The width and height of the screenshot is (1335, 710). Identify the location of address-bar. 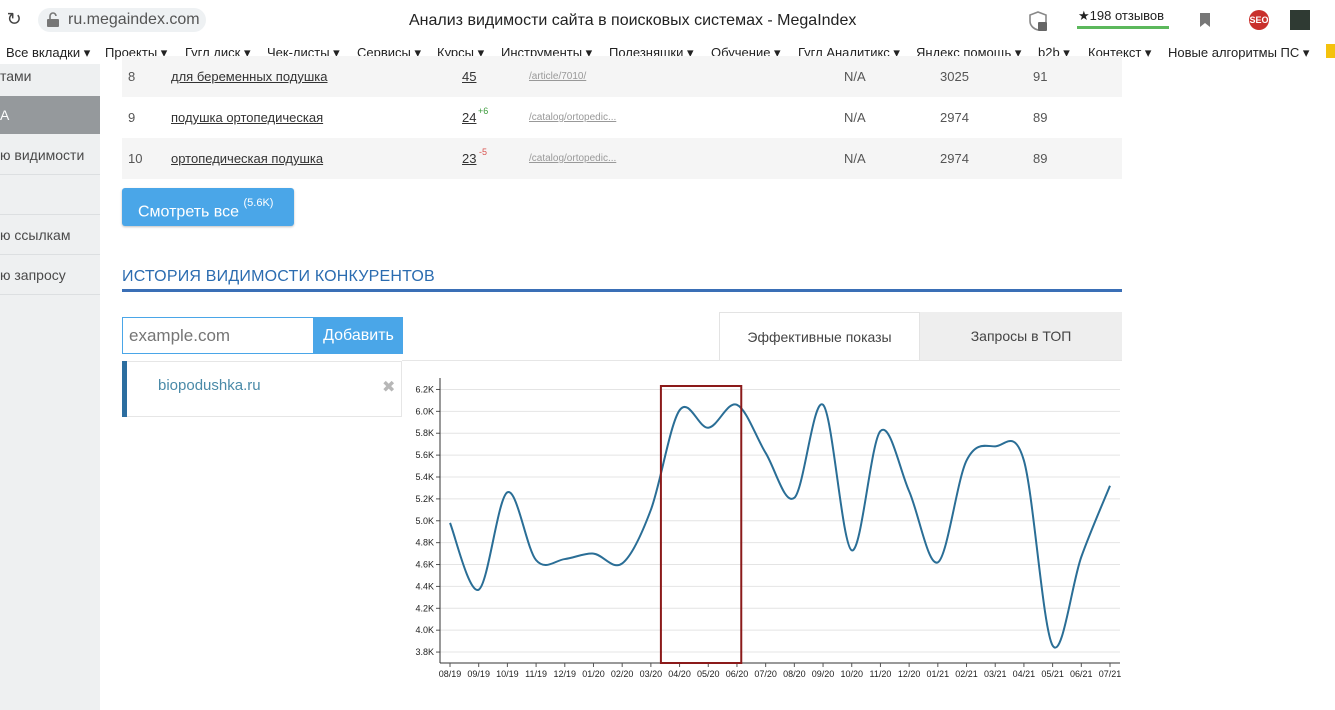
(122, 20).